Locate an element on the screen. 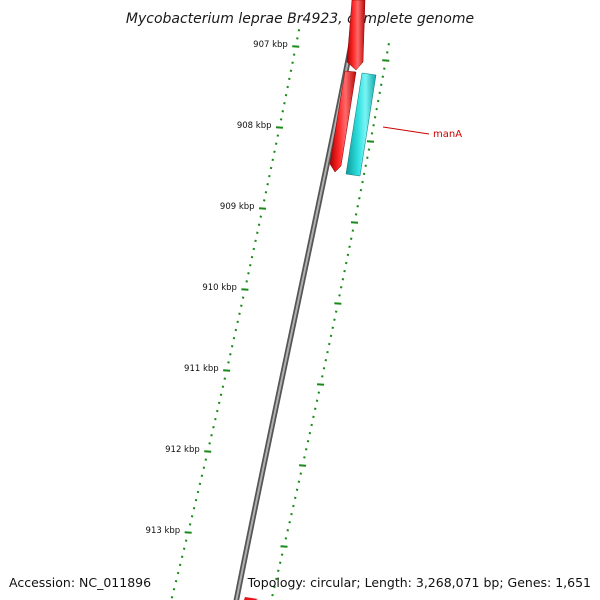 The height and width of the screenshot is (600, 600). gene-label-manA: manA is located at coordinates (447, 134).